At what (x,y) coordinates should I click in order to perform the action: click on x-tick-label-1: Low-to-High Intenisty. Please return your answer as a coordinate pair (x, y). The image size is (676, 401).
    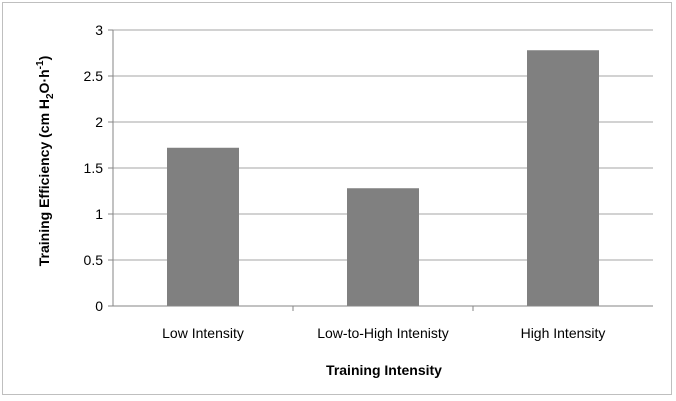
    Looking at the image, I should click on (383, 333).